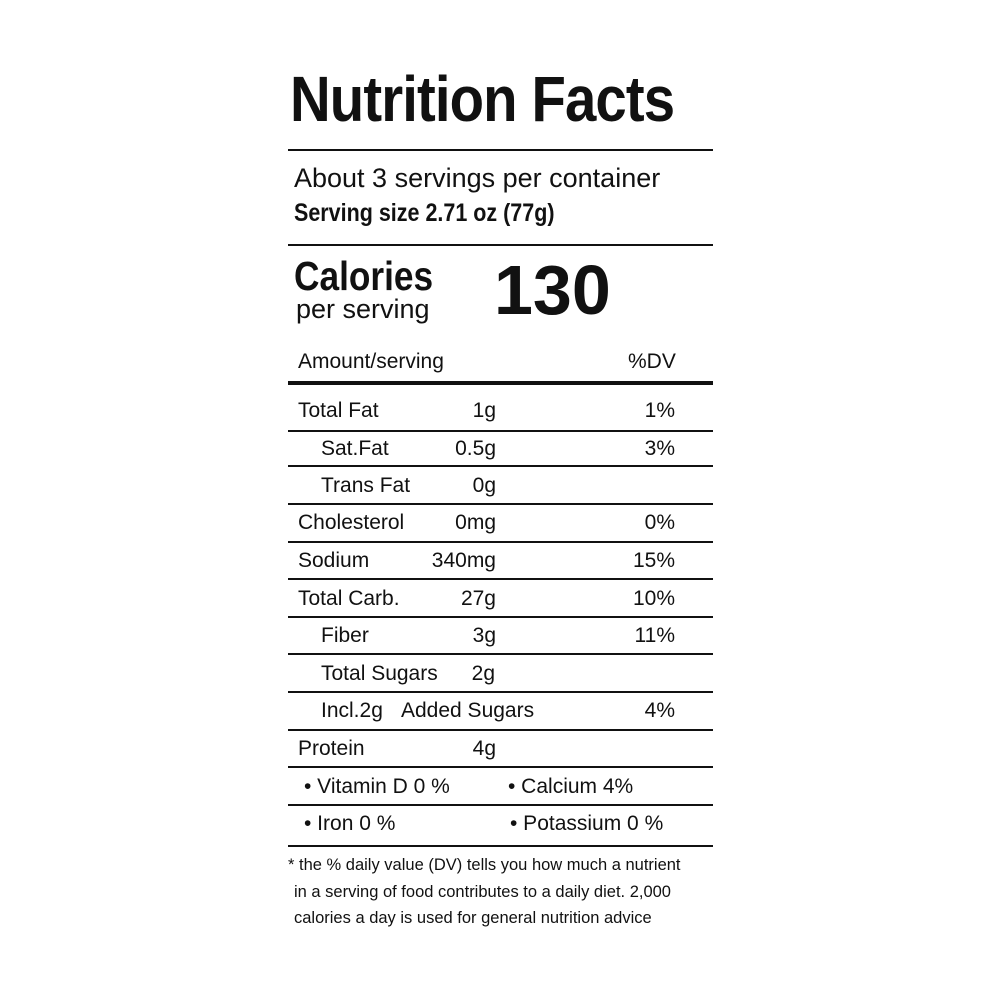  What do you see at coordinates (483, 673) in the screenshot?
I see `nutrient-amount: 2g` at bounding box center [483, 673].